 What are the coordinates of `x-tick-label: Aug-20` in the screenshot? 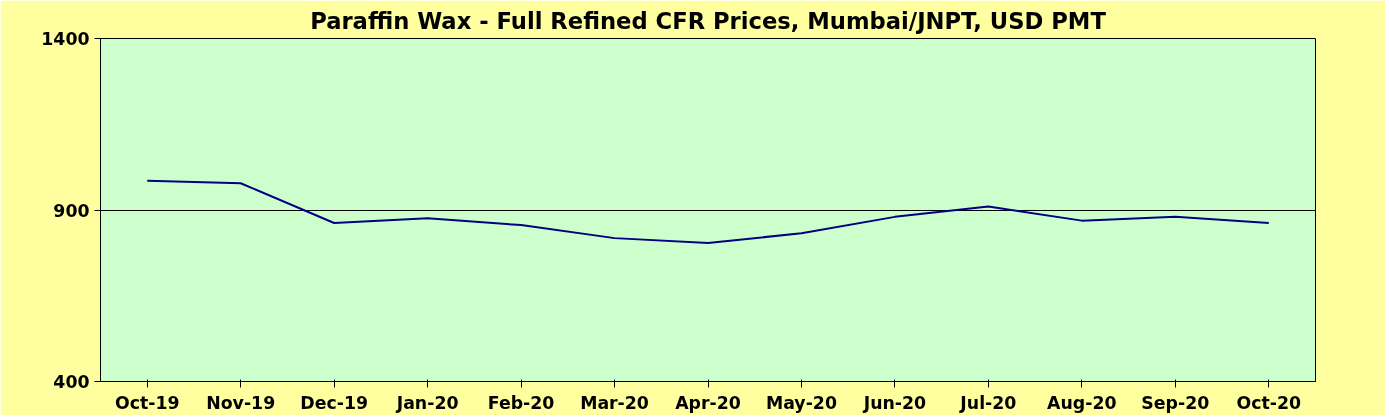 It's located at (1082, 402).